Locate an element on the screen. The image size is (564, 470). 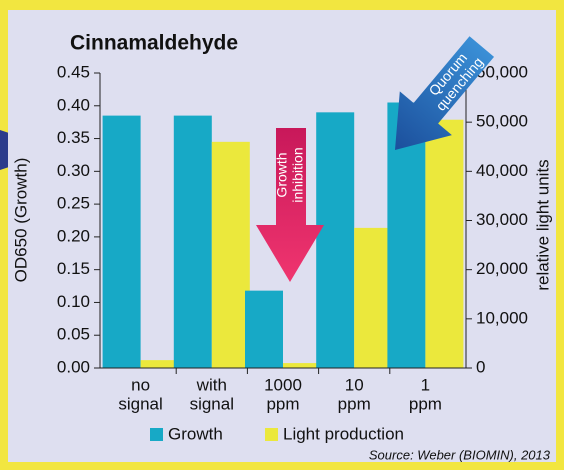
y-tick-label: 0.10 is located at coordinates (73, 301).